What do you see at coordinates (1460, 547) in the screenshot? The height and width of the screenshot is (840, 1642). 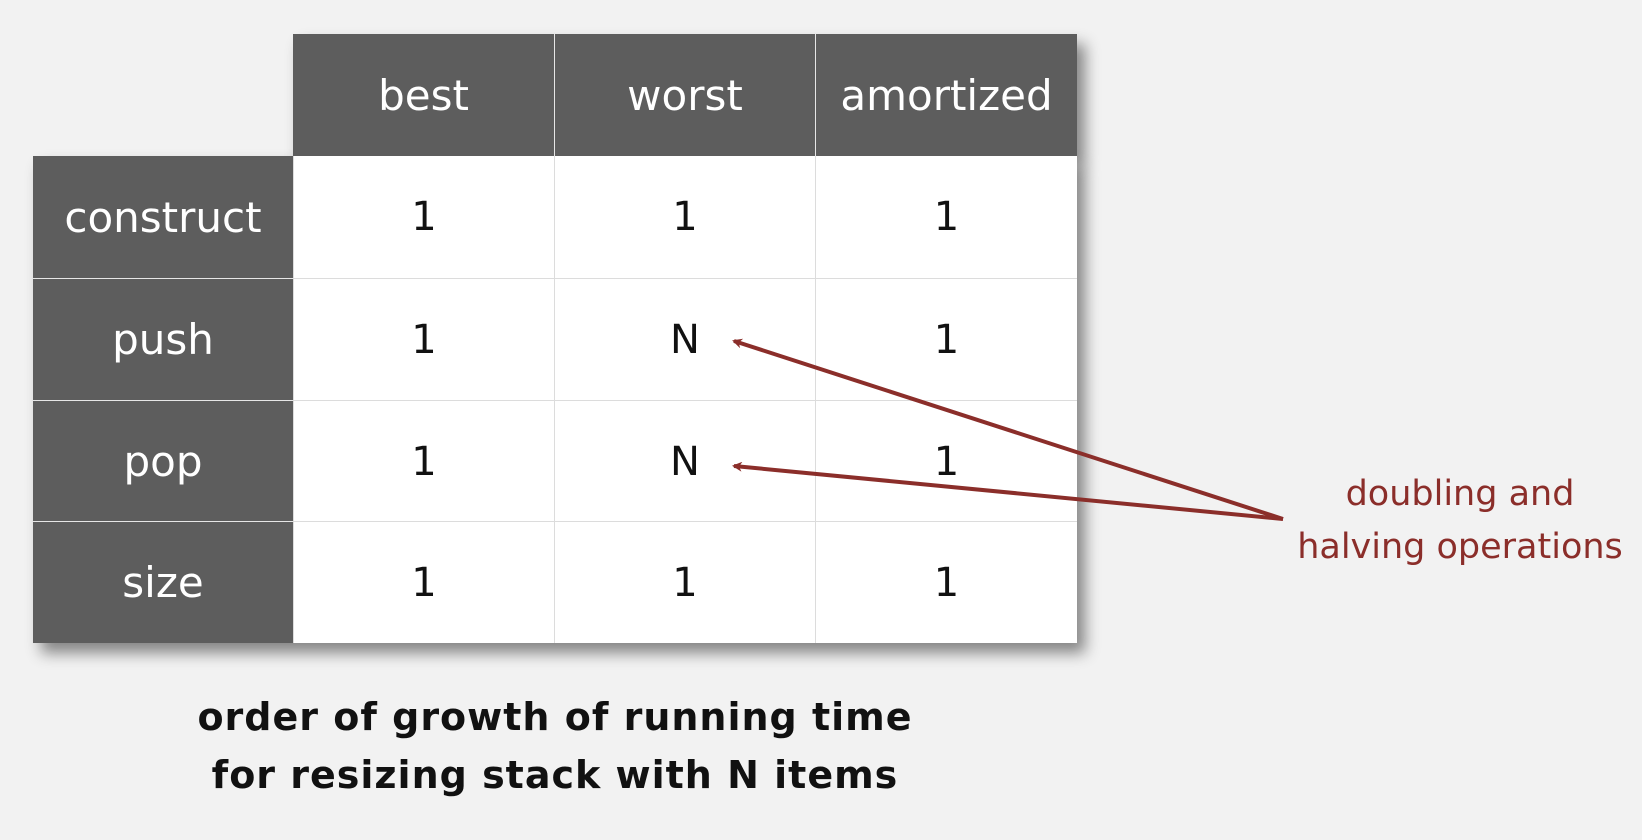 I see `annotation-line-2: halving operations` at bounding box center [1460, 547].